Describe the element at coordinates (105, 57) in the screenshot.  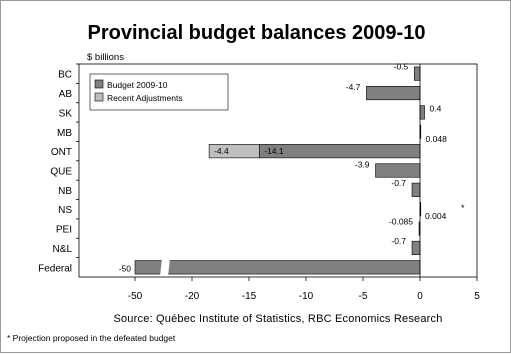
I see `unit-label: $ billions` at that location.